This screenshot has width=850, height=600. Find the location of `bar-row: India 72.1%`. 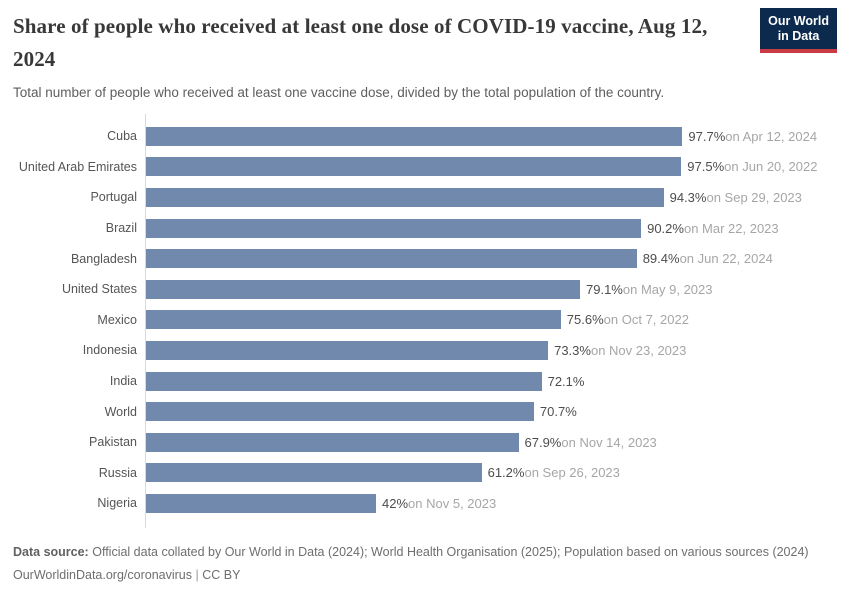

bar-row: India 72.1% is located at coordinates (425, 381).